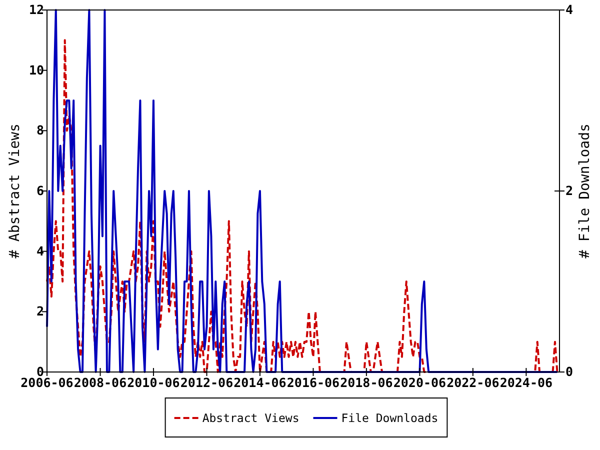 The width and height of the screenshot is (600, 450). Describe the element at coordinates (40, 250) in the screenshot. I see `y-tick-label: 4` at that location.